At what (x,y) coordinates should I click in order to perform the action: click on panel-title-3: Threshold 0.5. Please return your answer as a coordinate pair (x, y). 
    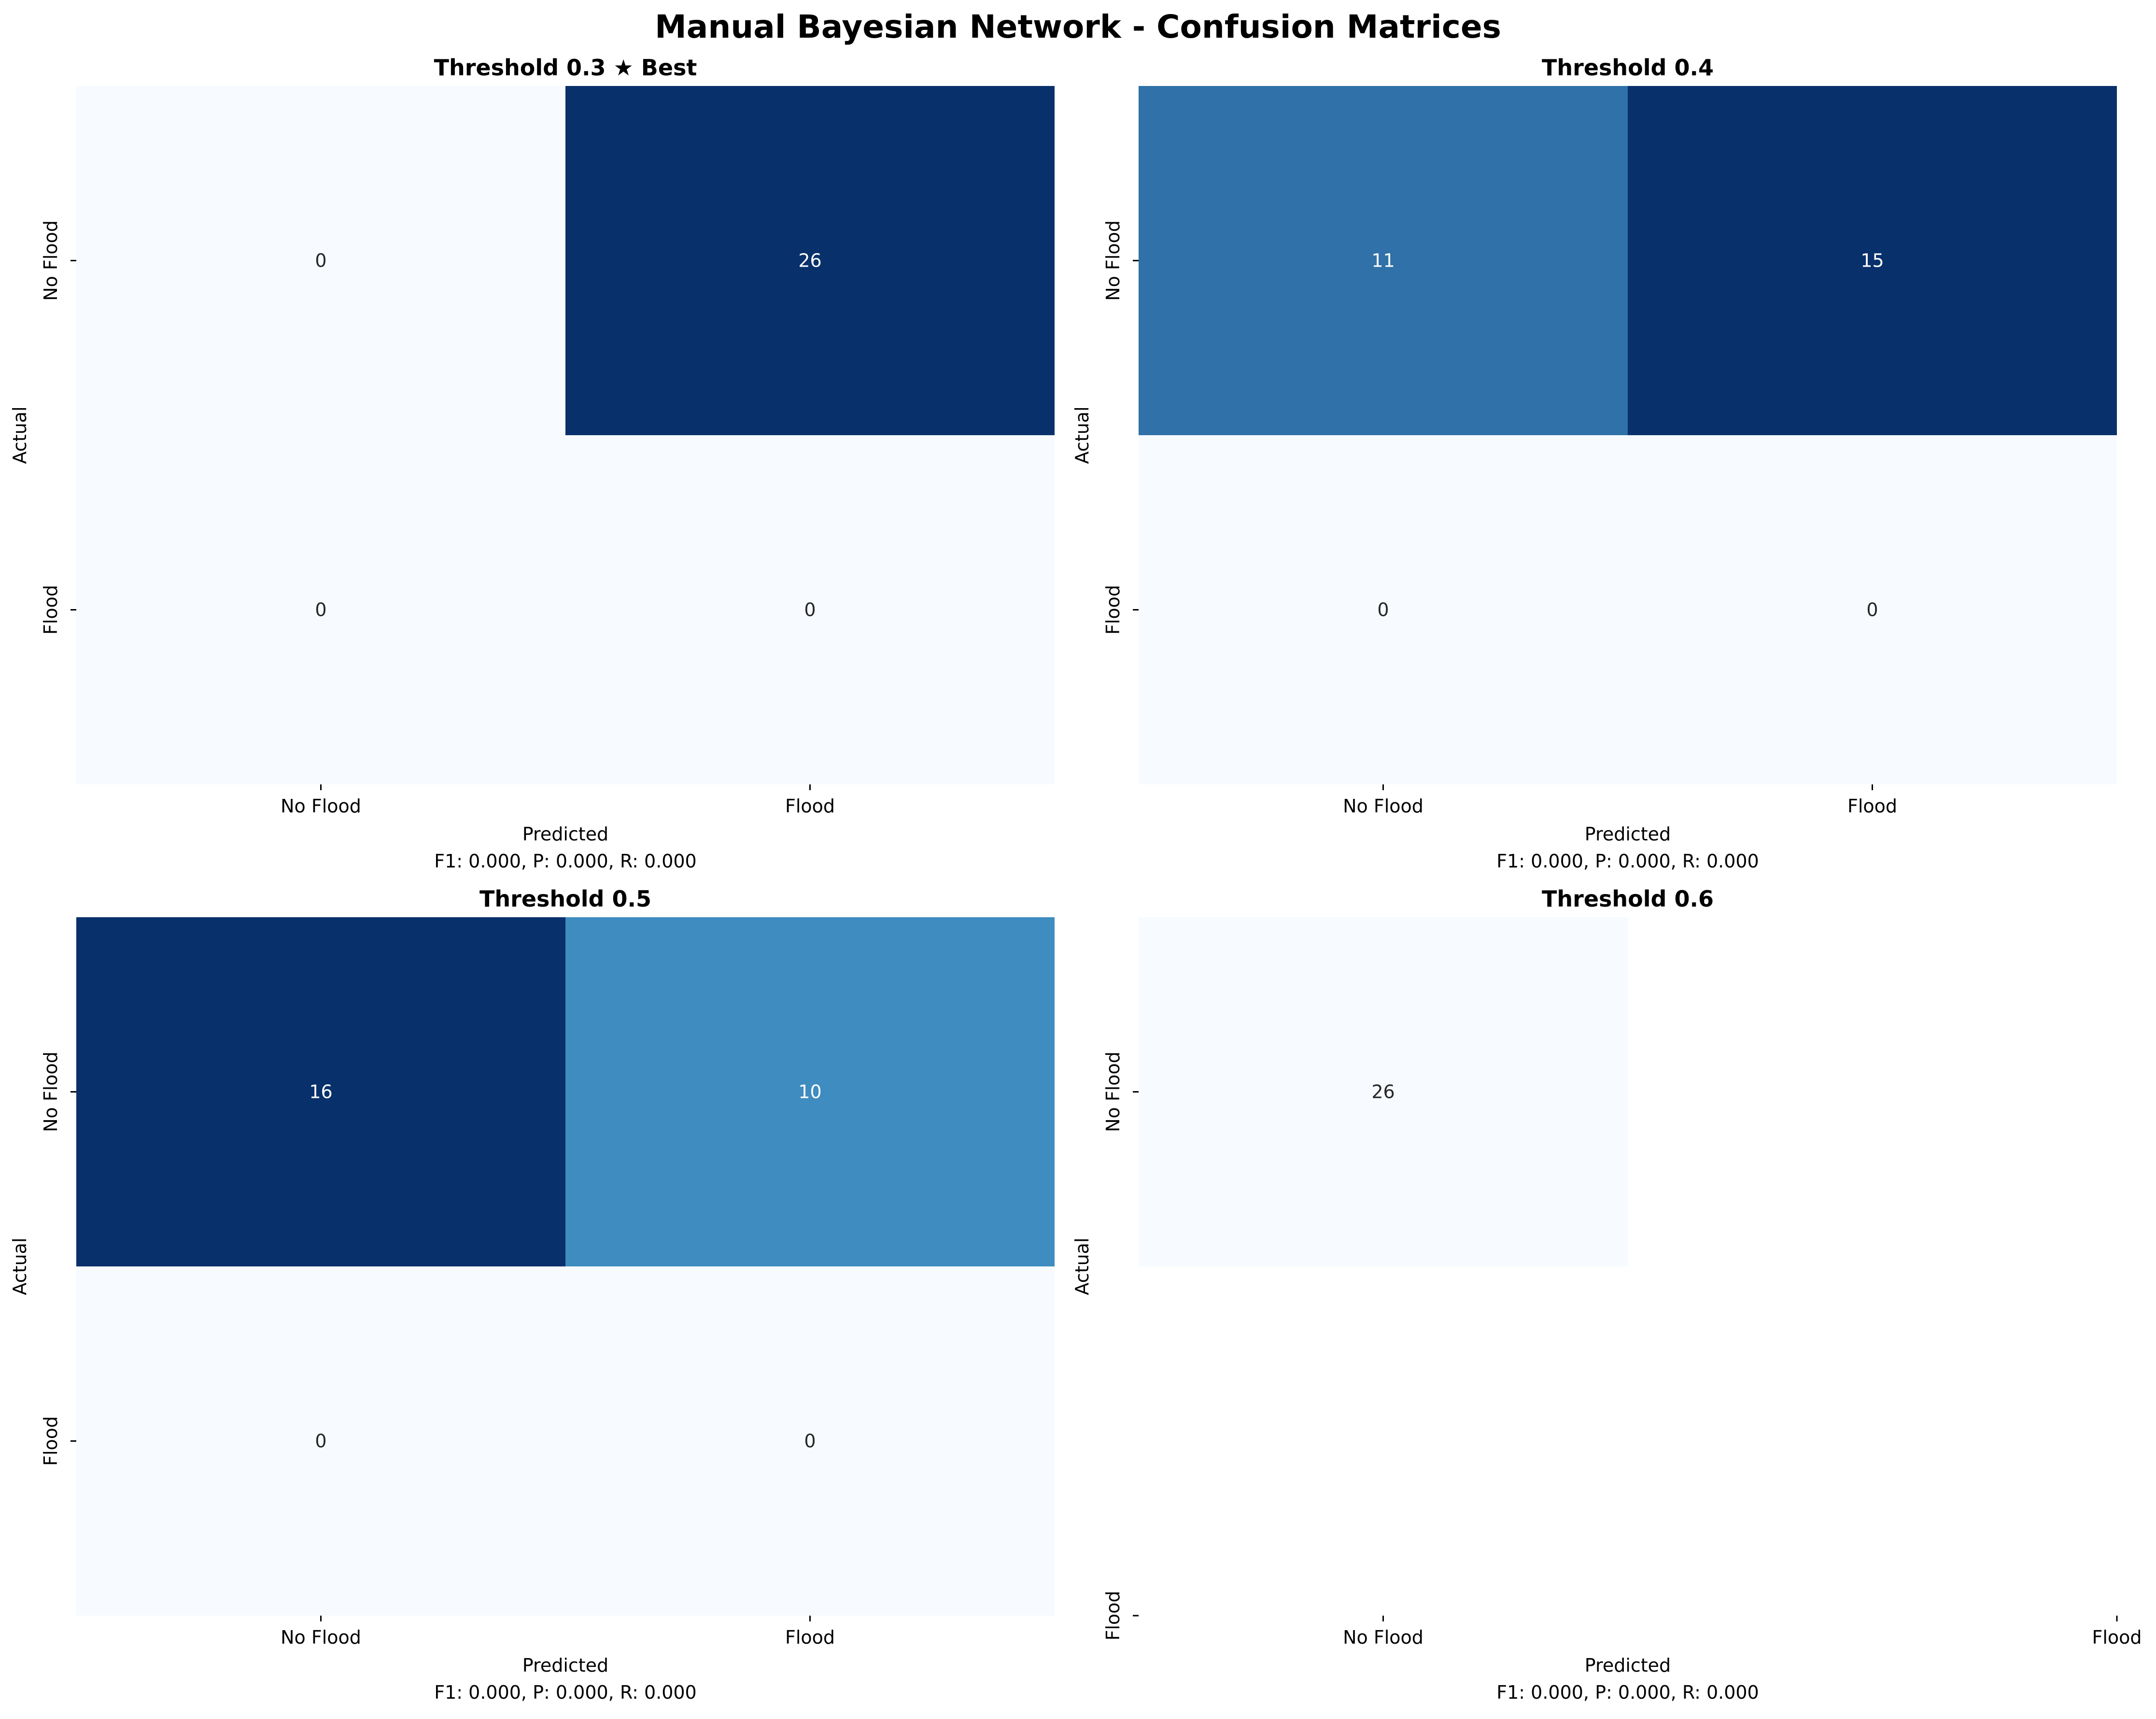
    Looking at the image, I should click on (565, 899).